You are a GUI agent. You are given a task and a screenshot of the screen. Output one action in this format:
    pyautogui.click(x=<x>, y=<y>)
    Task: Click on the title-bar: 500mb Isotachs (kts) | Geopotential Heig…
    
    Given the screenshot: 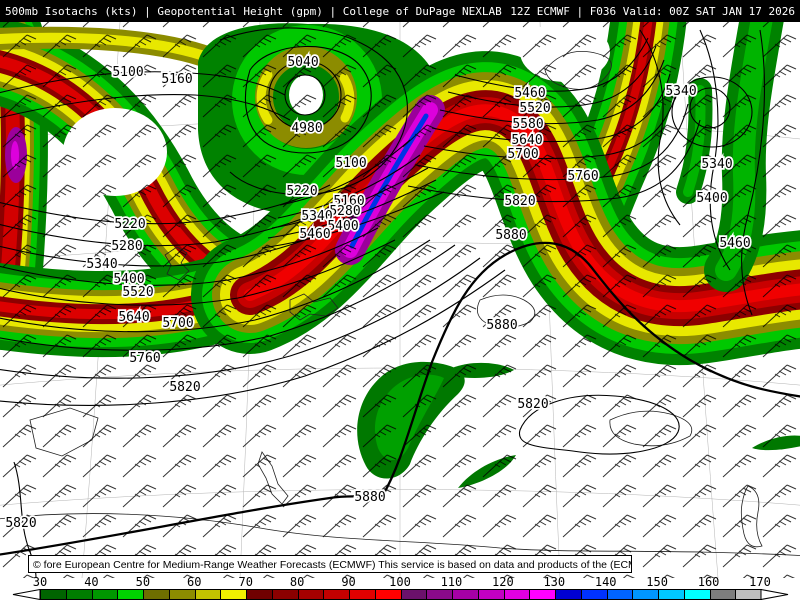 What is the action you would take?
    pyautogui.click(x=400, y=11)
    